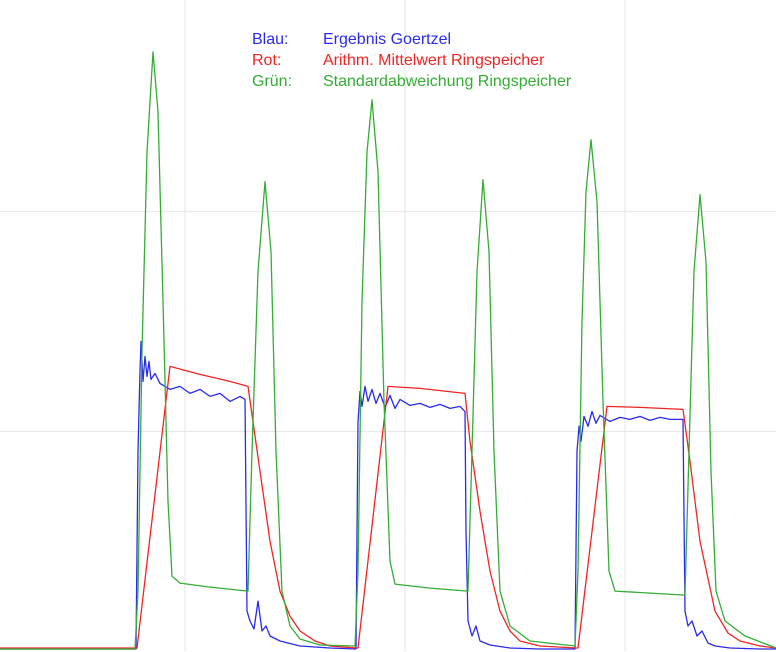 This screenshot has width=776, height=652. I want to click on legend-entry: Standardabweichung Ringspeicher, so click(447, 81).